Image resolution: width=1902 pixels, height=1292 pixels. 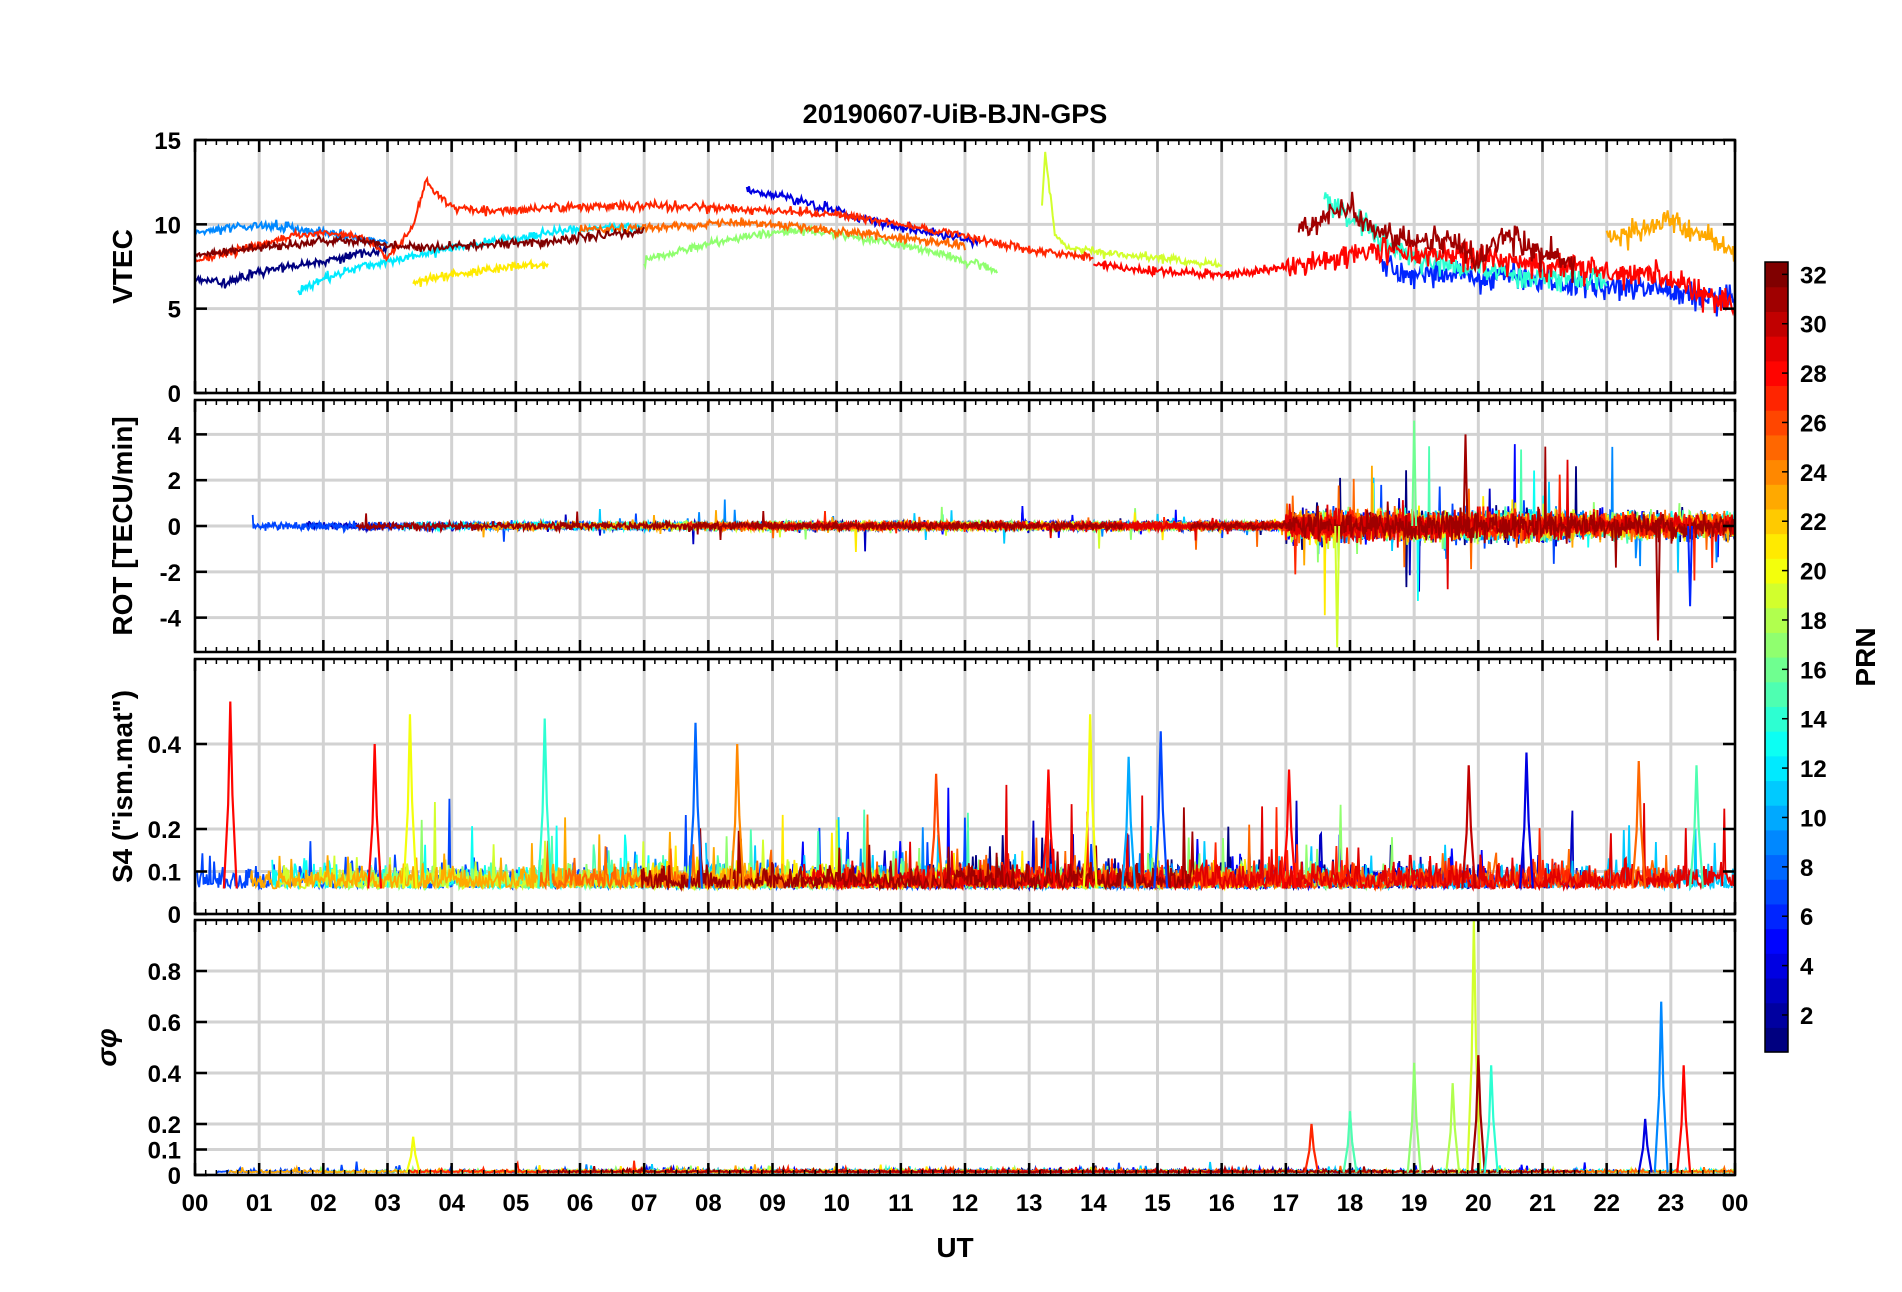 What do you see at coordinates (1813, 423) in the screenshot?
I see `colorbar-tick-label: 26` at bounding box center [1813, 423].